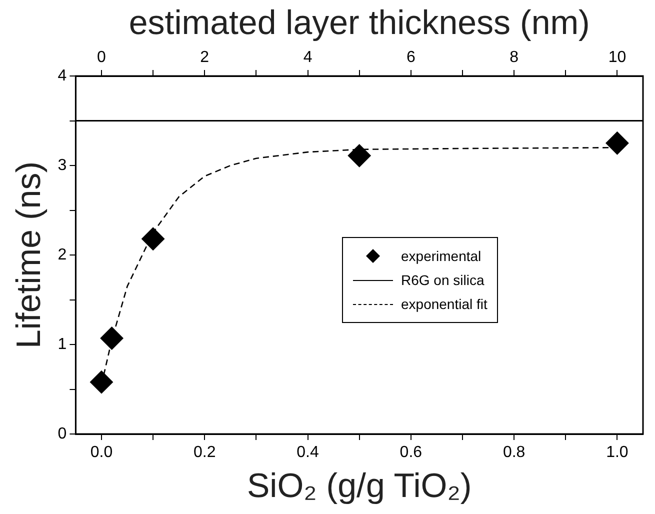  Describe the element at coordinates (444, 304) in the screenshot. I see `legend-label: exponential fit` at that location.